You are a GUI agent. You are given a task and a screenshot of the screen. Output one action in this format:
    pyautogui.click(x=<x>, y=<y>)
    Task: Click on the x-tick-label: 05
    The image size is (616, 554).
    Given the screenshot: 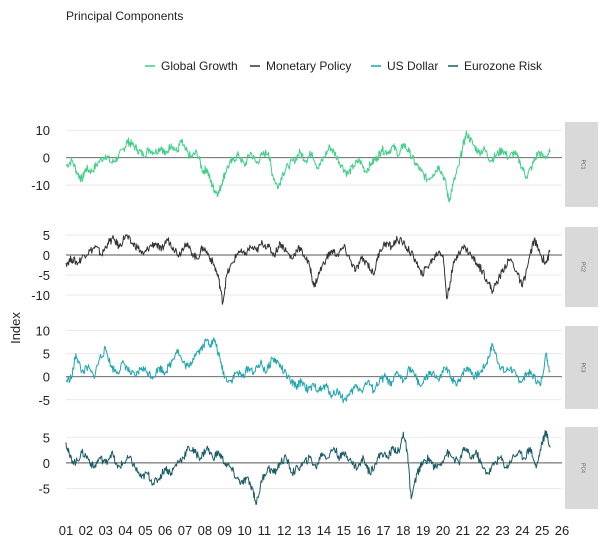 What is the action you would take?
    pyautogui.click(x=145, y=530)
    